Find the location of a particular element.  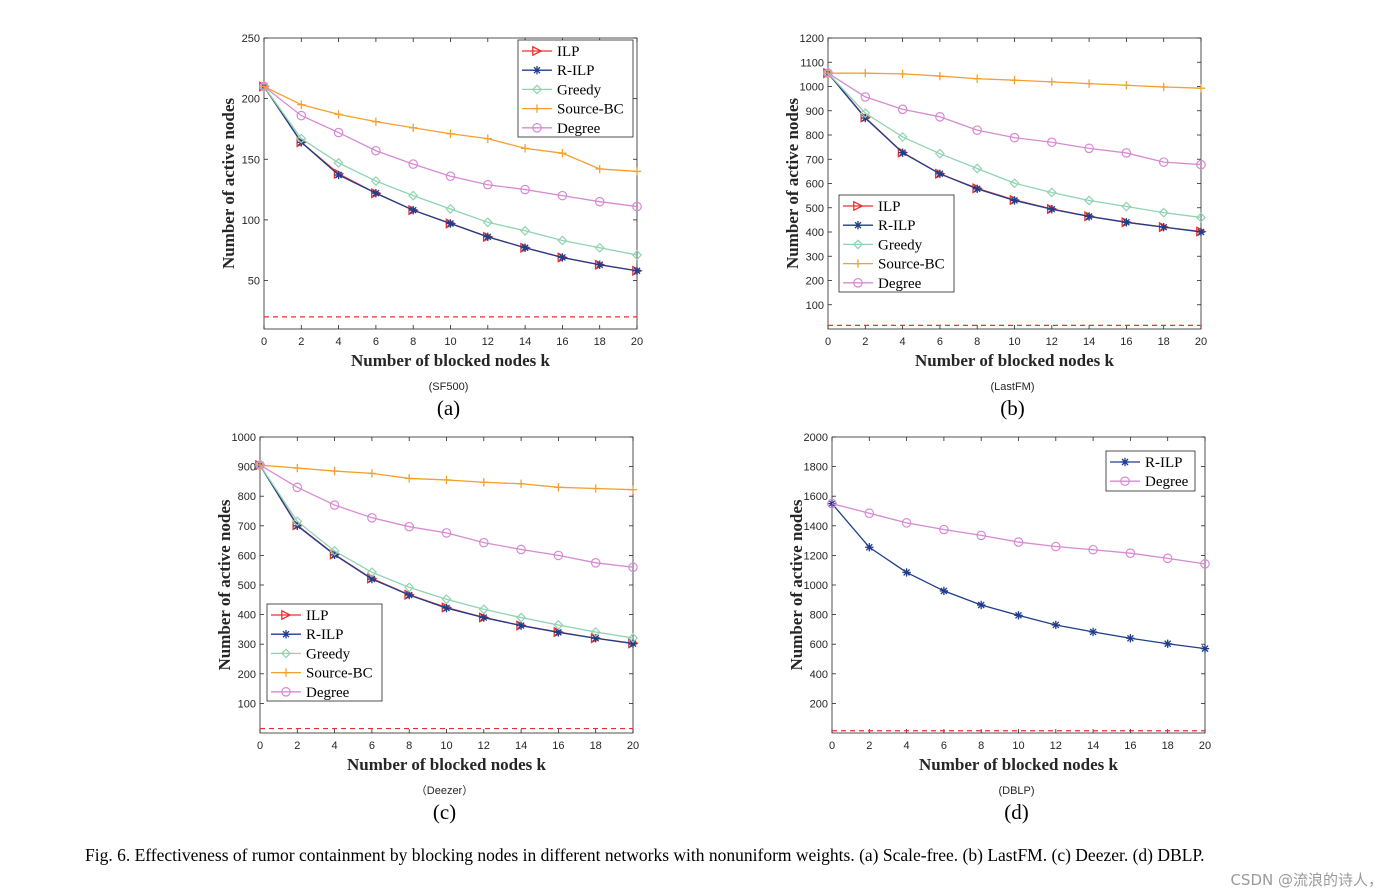

legend-item-source-bc: Source-BC is located at coordinates (573, 110).